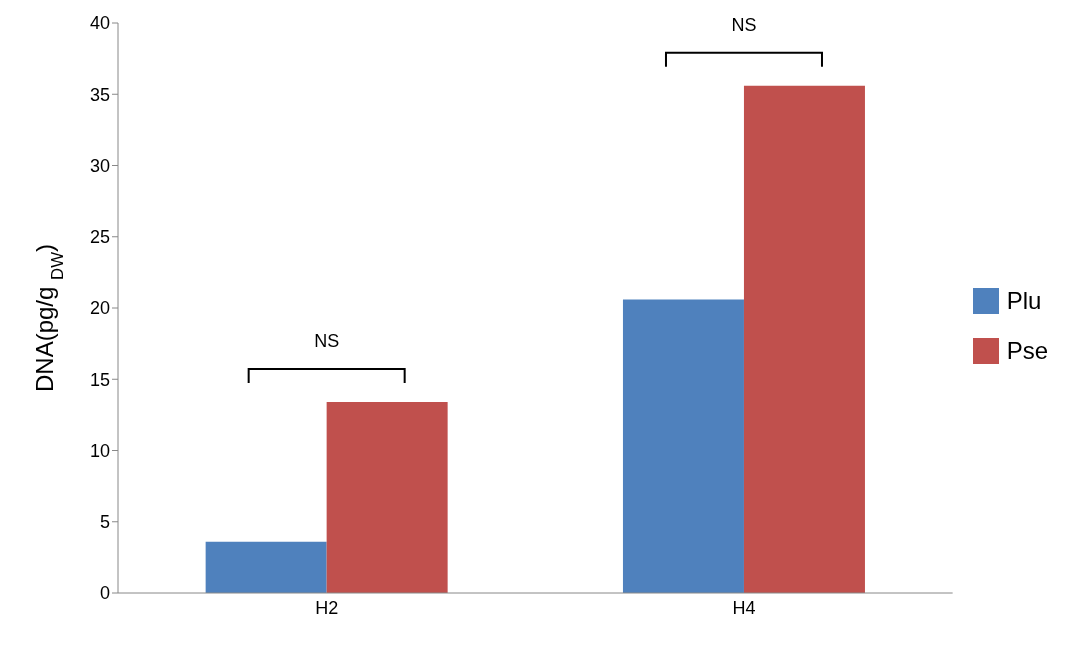 The height and width of the screenshot is (651, 1069). Describe the element at coordinates (99, 165) in the screenshot. I see `y-tick-label: 30` at that location.